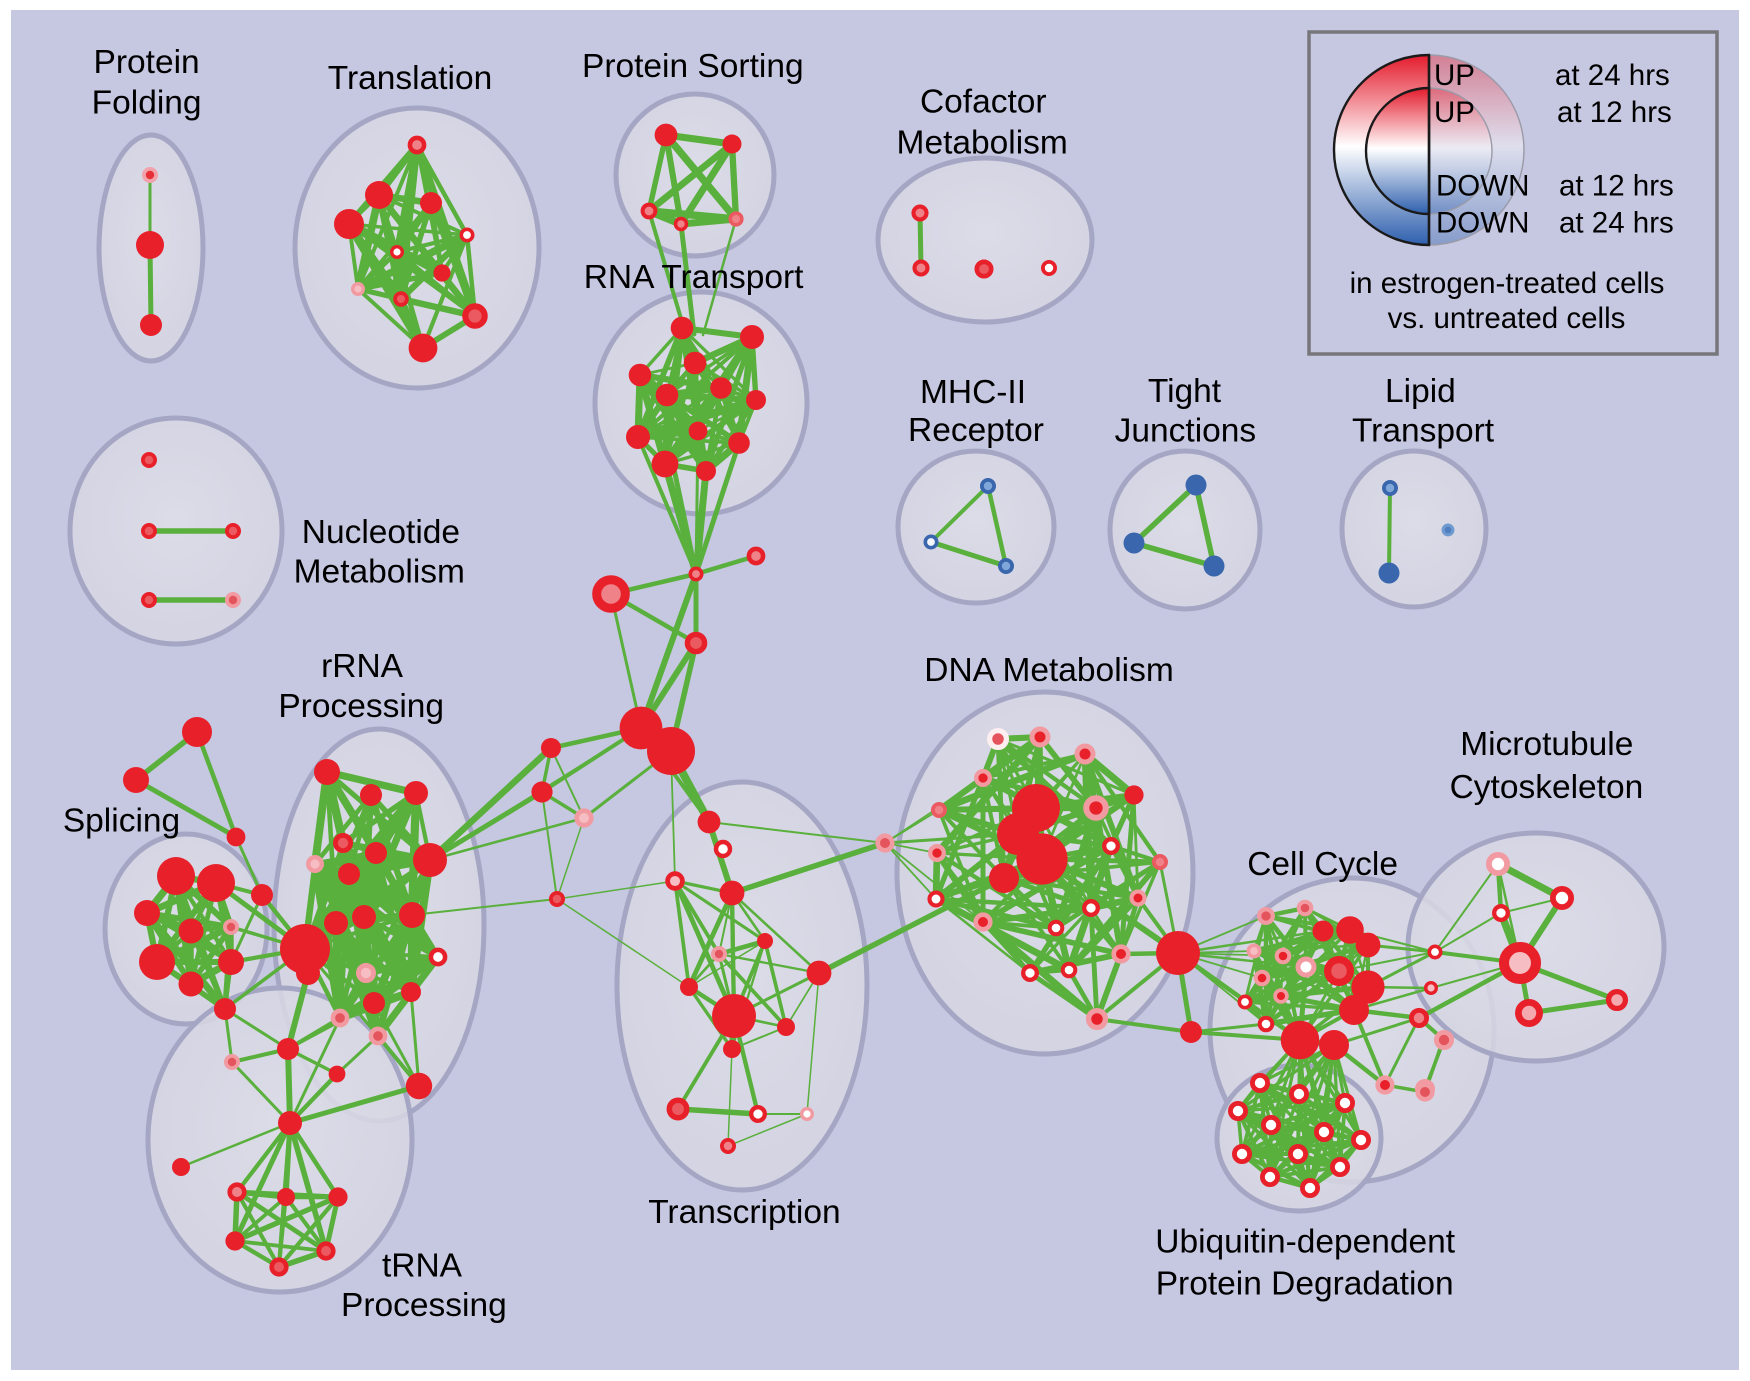 The image size is (1750, 1381). I want to click on svg-text: Receptor, so click(976, 430).